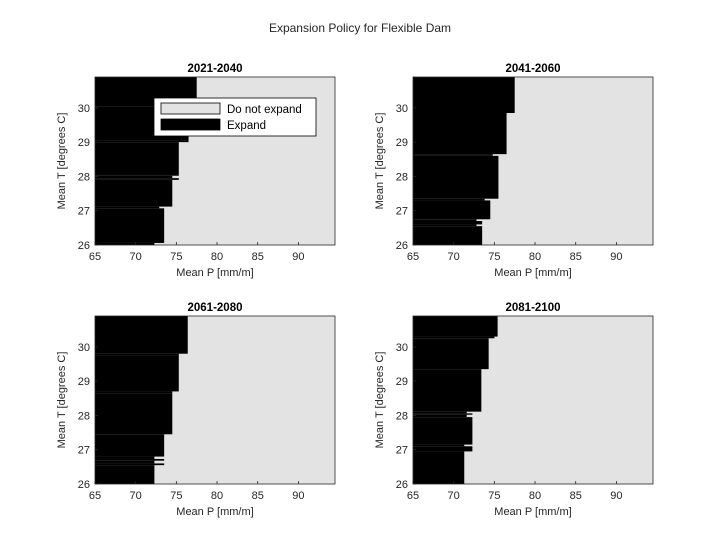  I want to click on panel-title: 2021-2040, so click(215, 69).